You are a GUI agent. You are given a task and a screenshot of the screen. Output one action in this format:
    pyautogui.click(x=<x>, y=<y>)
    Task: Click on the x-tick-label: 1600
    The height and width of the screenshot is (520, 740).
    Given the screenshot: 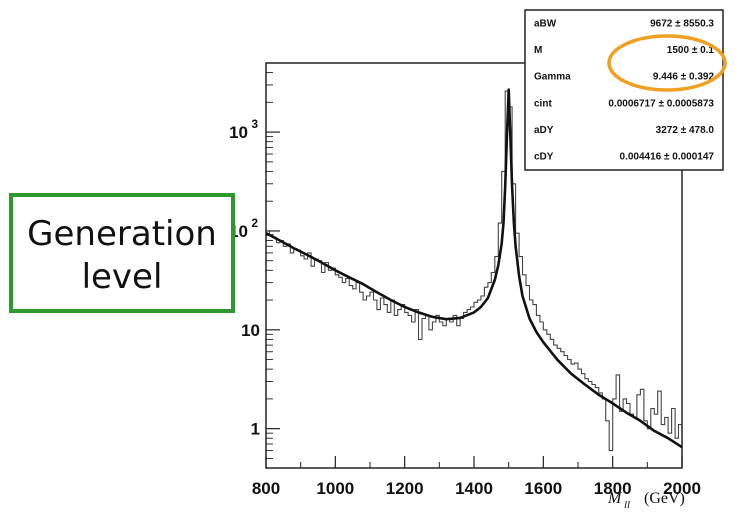 What is the action you would take?
    pyautogui.click(x=543, y=488)
    